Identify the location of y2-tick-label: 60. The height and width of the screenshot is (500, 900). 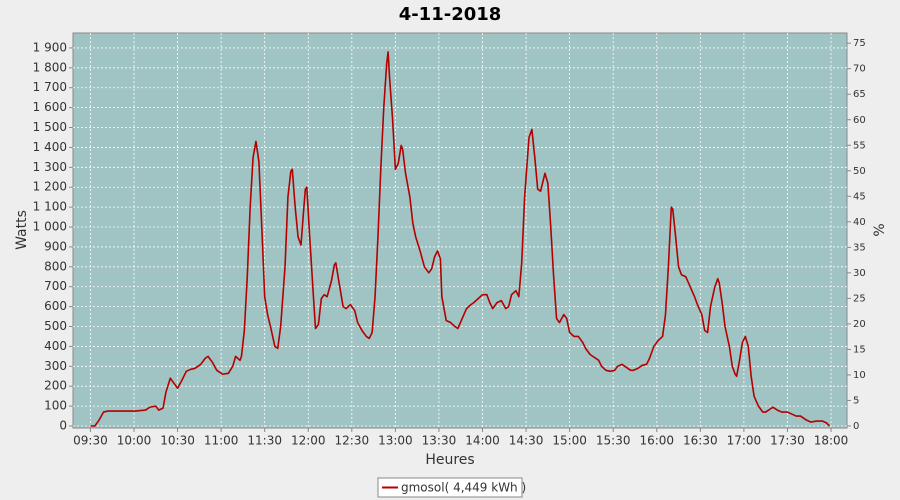
(859, 120).